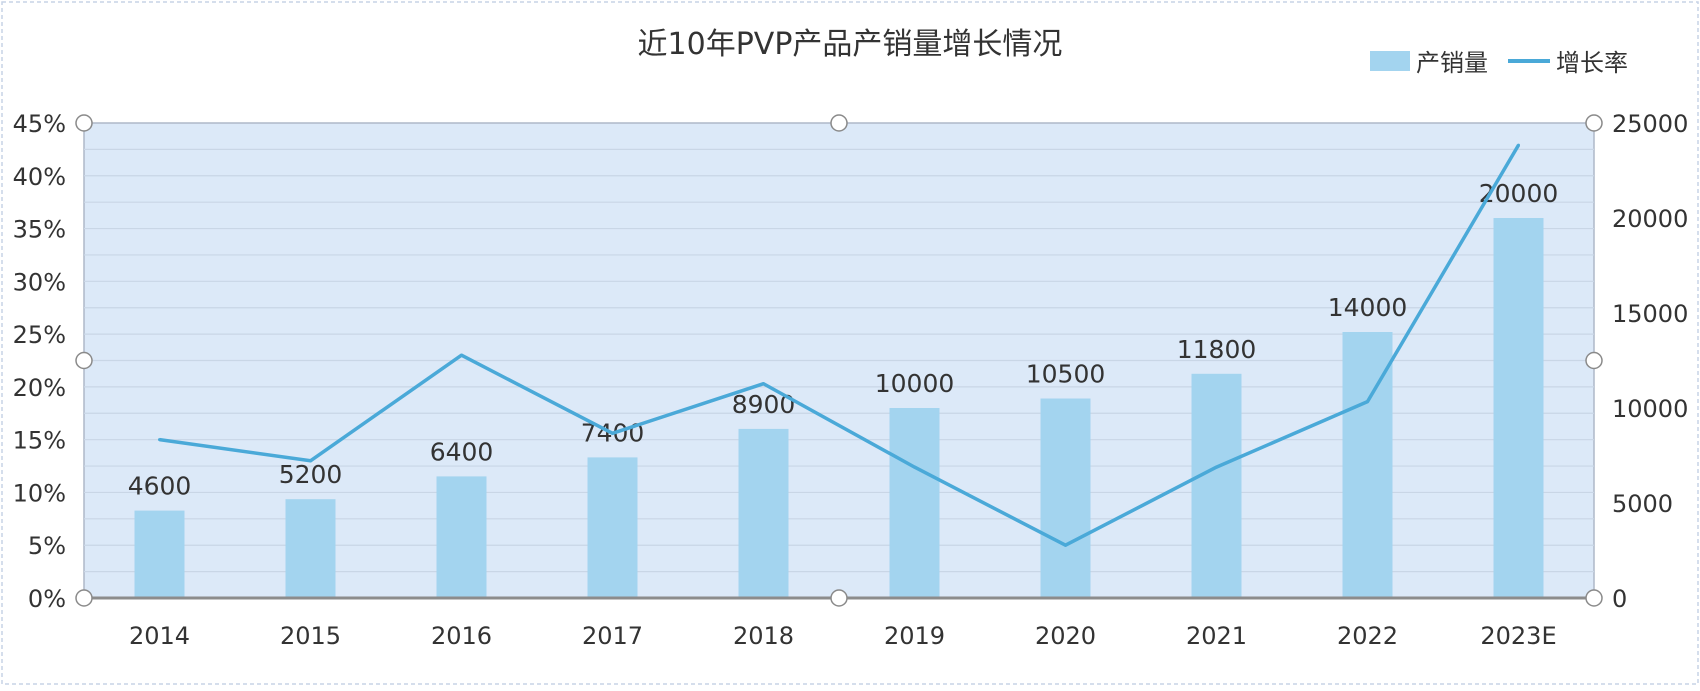  I want to click on x-tick-label: 2019, so click(914, 636).